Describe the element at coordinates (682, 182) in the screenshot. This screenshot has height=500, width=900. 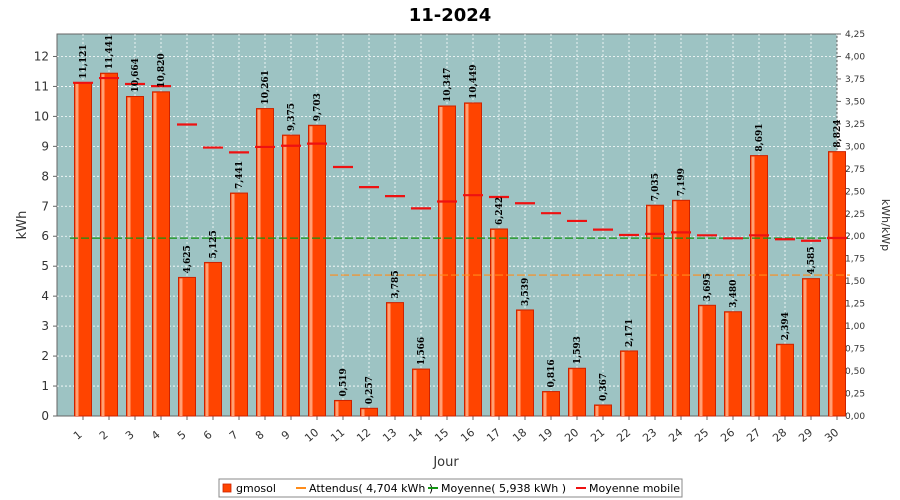
I see `data-label: 7,199` at that location.